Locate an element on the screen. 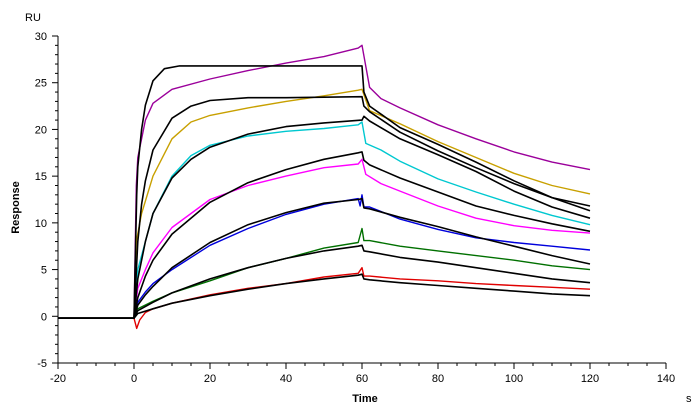 Image resolution: width=700 pixels, height=408 pixels. y-tick-label: 20 is located at coordinates (41, 130).